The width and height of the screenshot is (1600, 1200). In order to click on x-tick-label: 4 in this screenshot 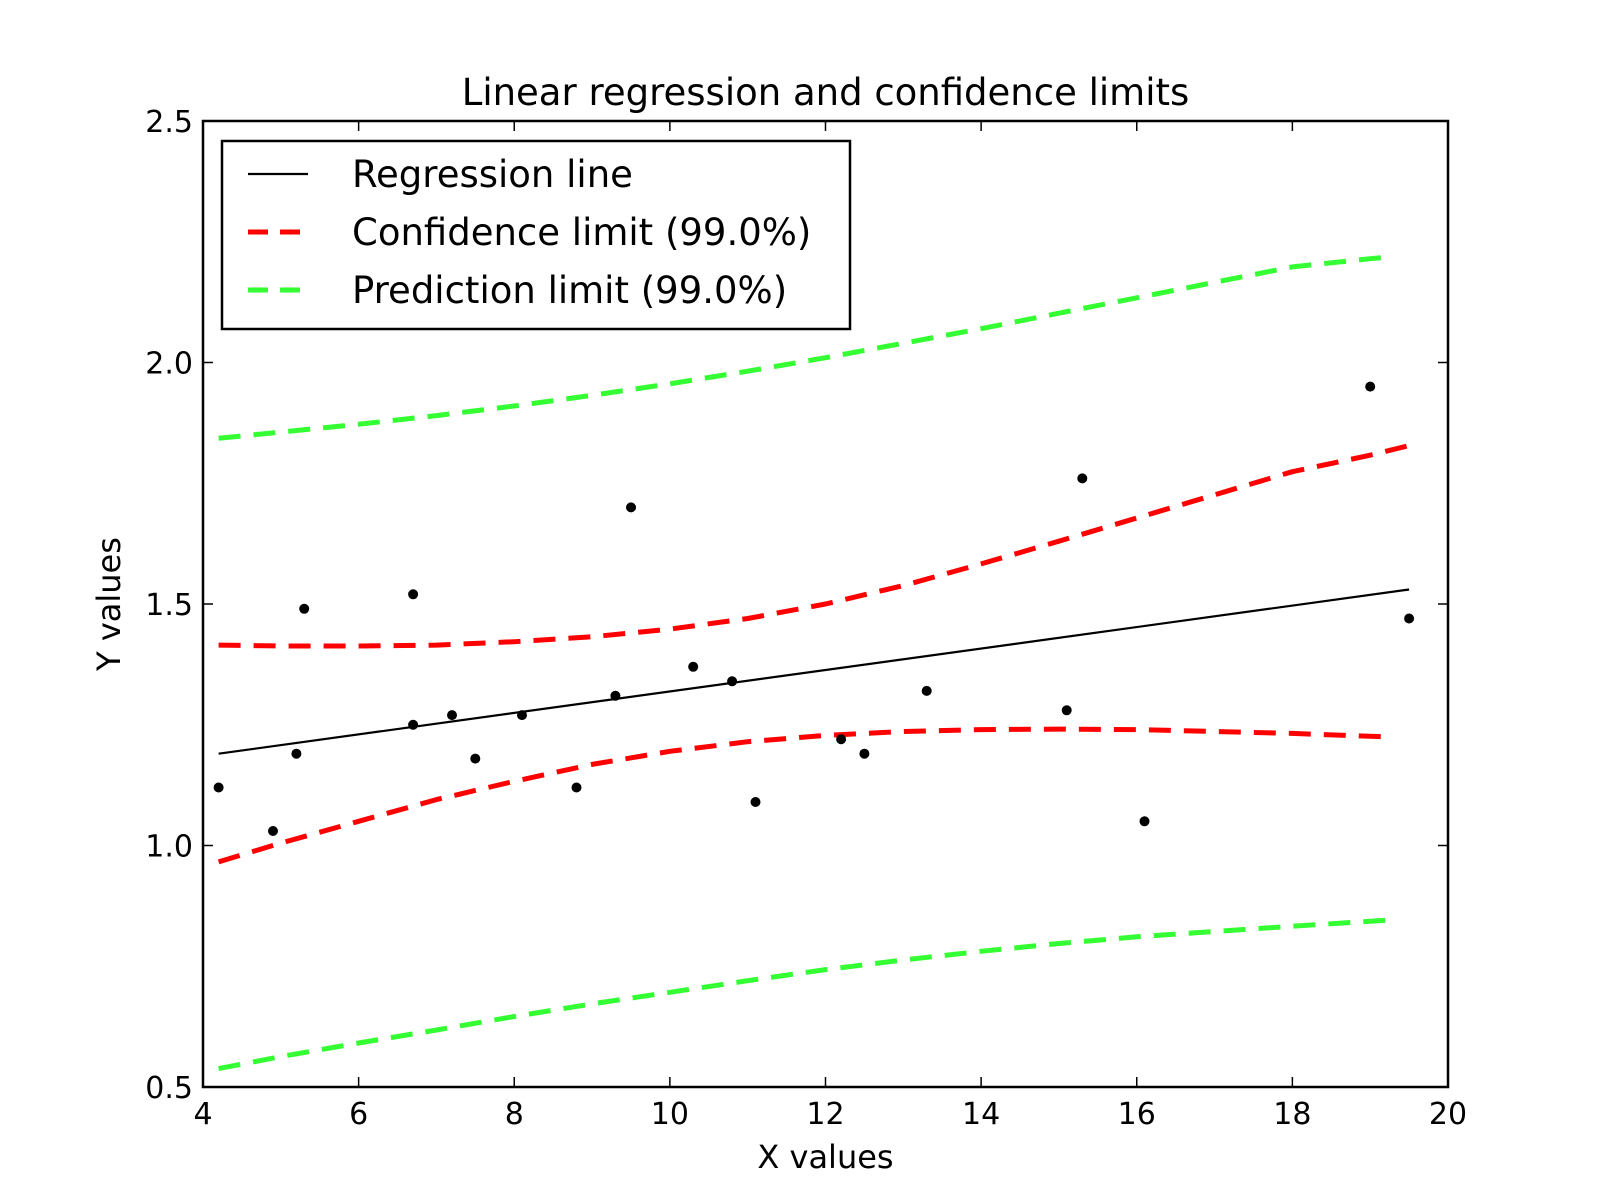, I will do `click(202, 1114)`.